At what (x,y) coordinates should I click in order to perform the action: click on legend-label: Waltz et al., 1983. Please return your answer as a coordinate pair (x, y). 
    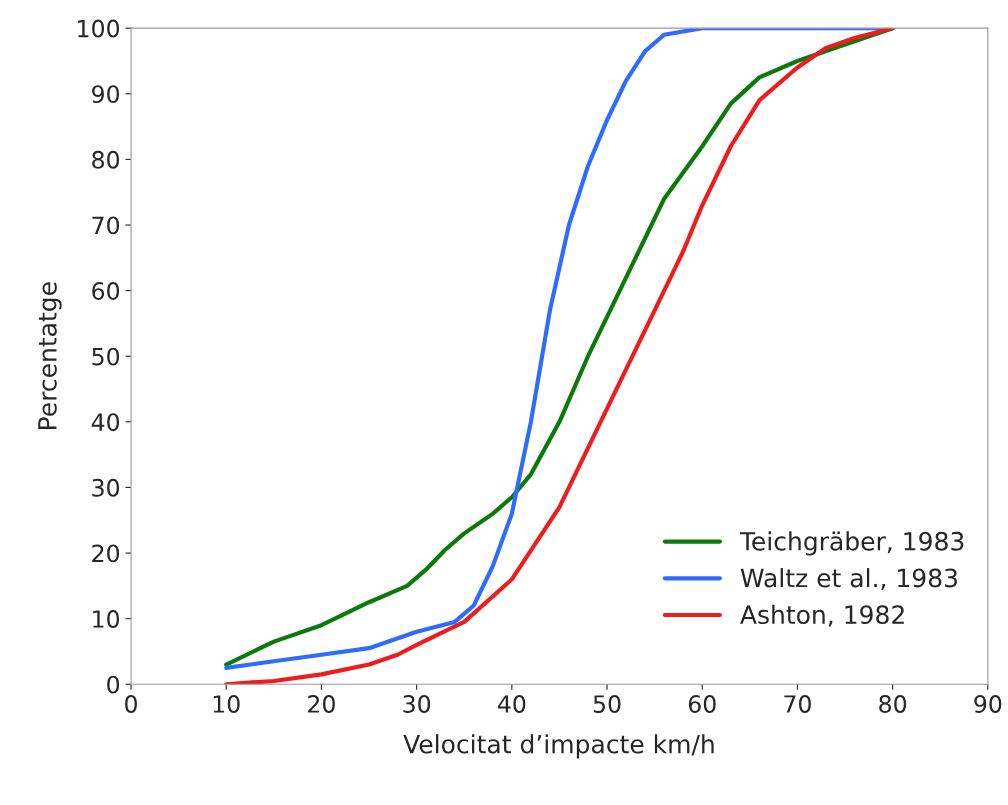
    Looking at the image, I should click on (849, 579).